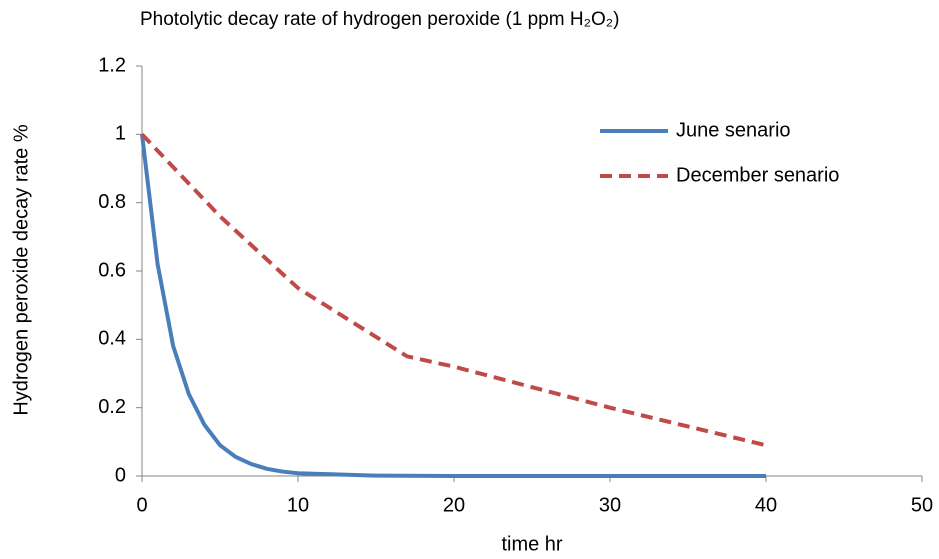  What do you see at coordinates (112, 202) in the screenshot?
I see `y-tick-label: 0.8` at bounding box center [112, 202].